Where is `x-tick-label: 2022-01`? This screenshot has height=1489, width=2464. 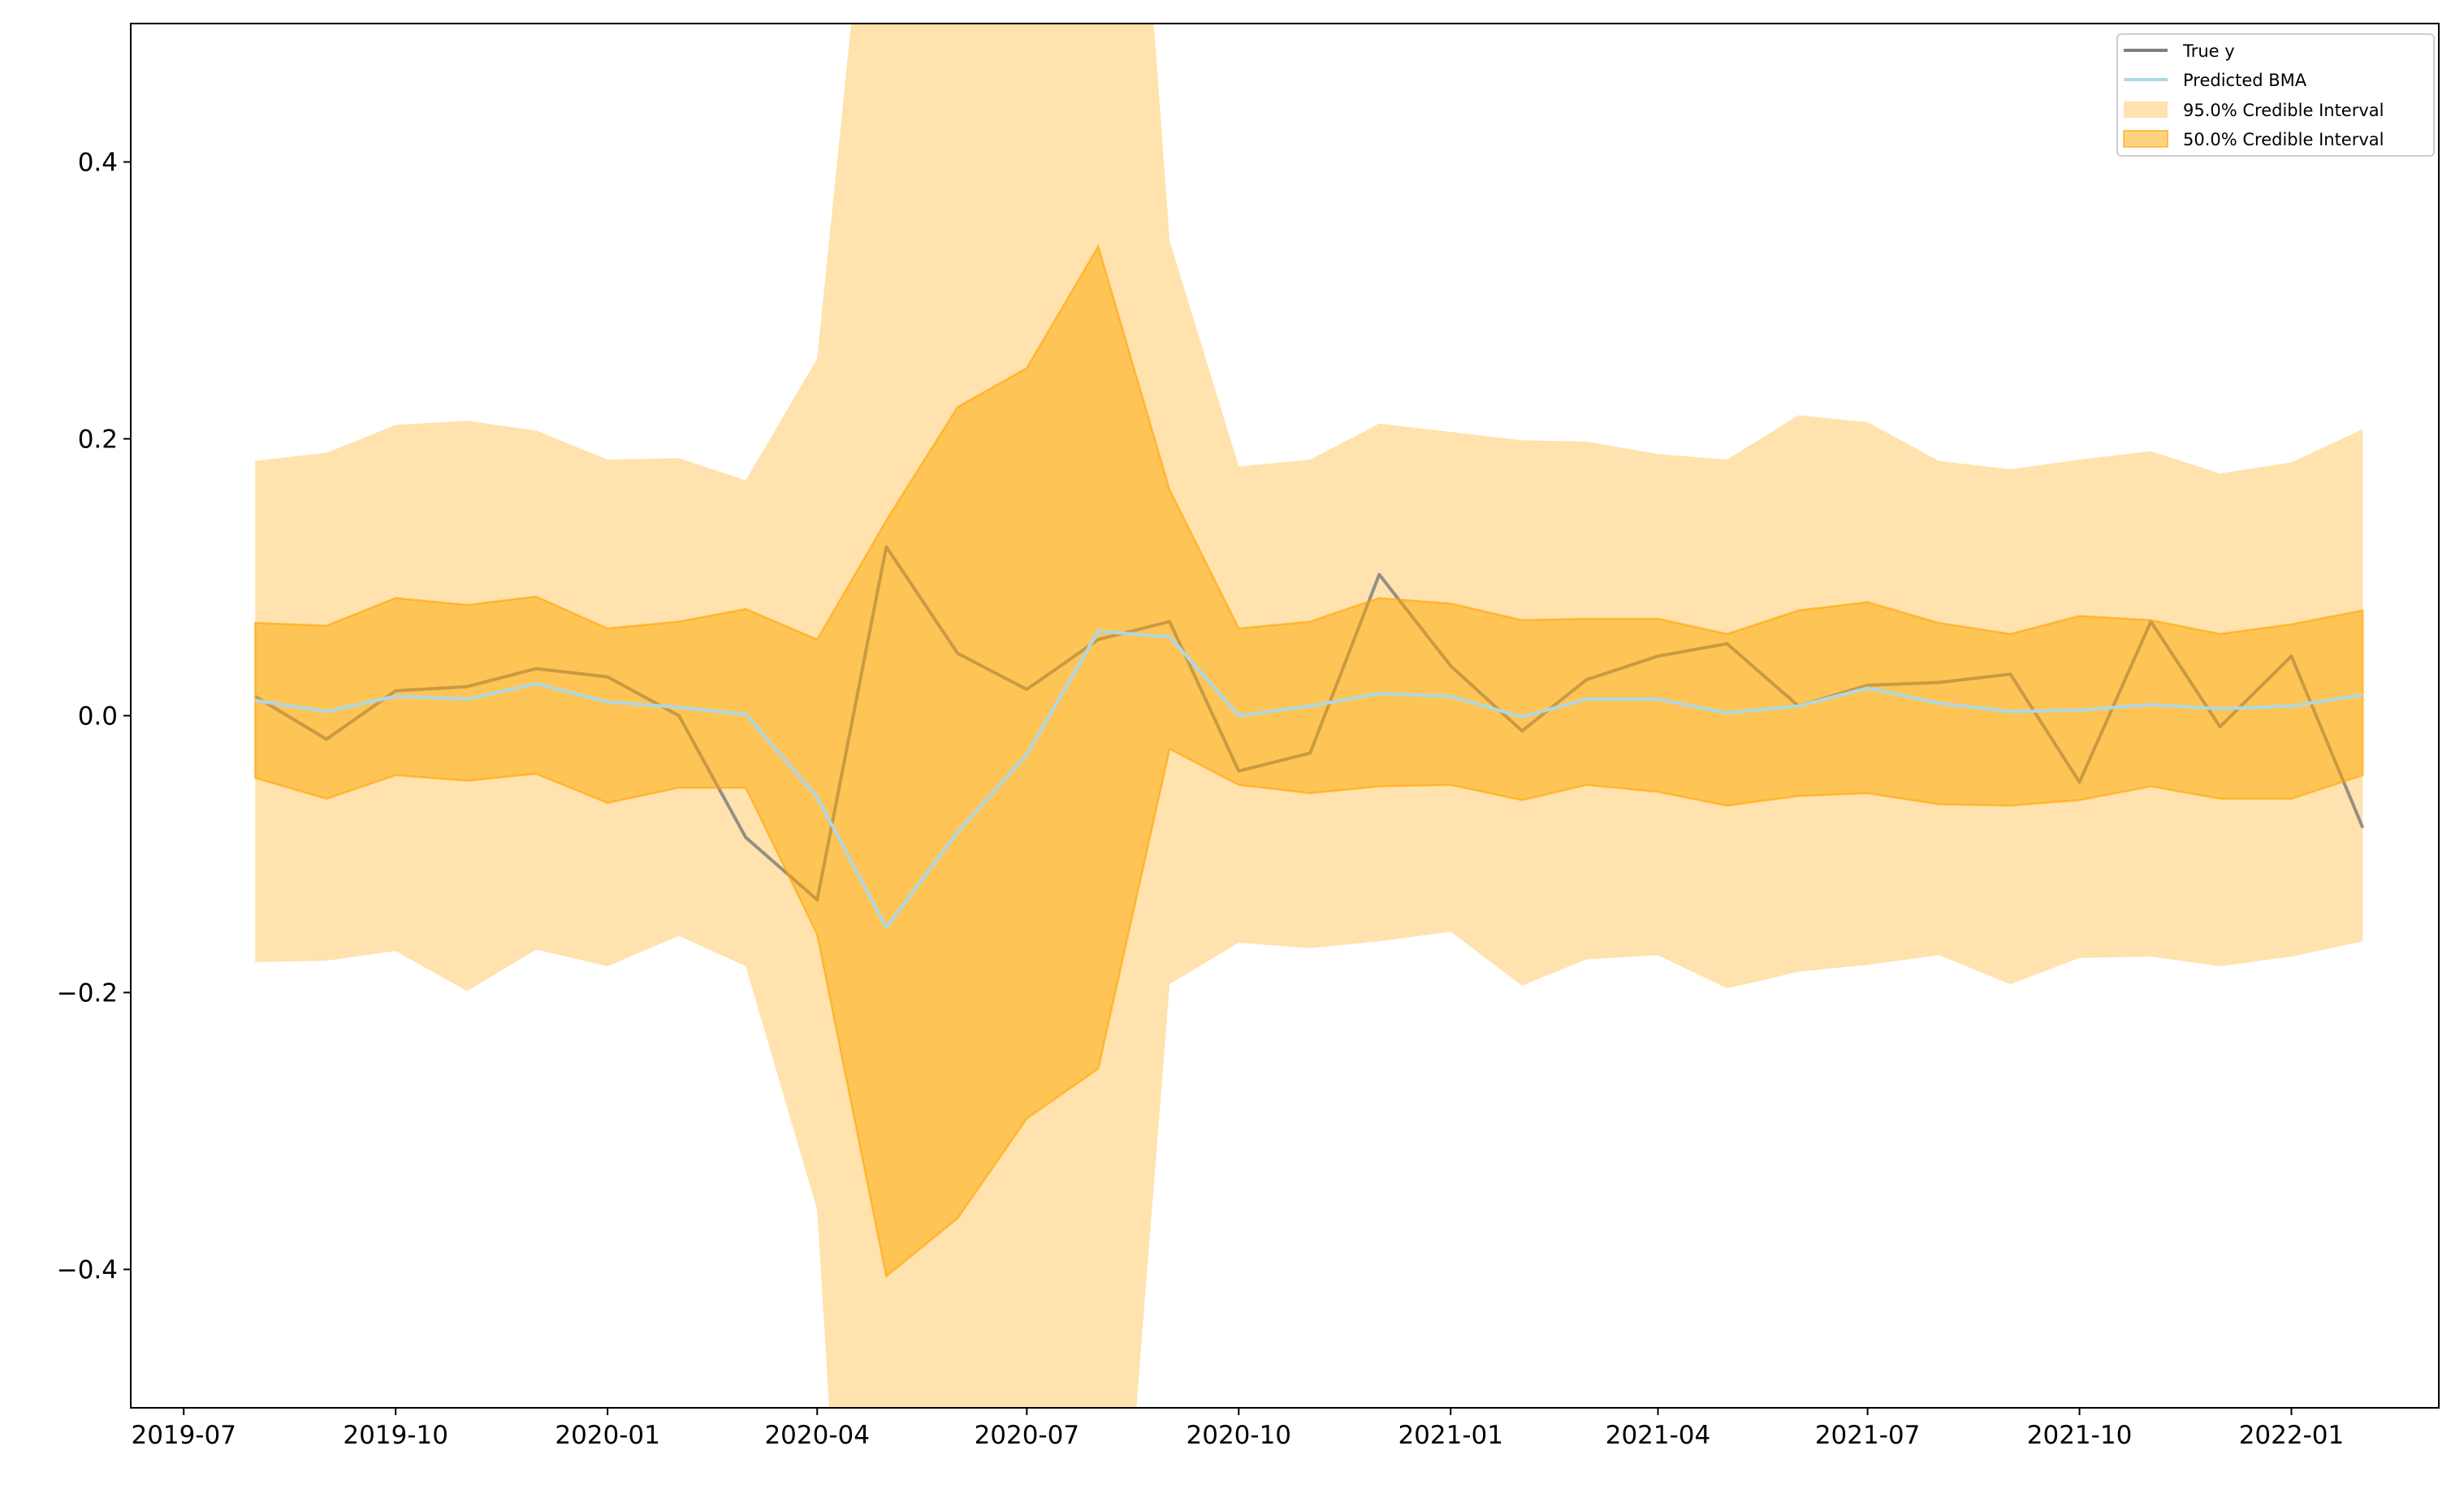 x-tick-label: 2022-01 is located at coordinates (2292, 1435).